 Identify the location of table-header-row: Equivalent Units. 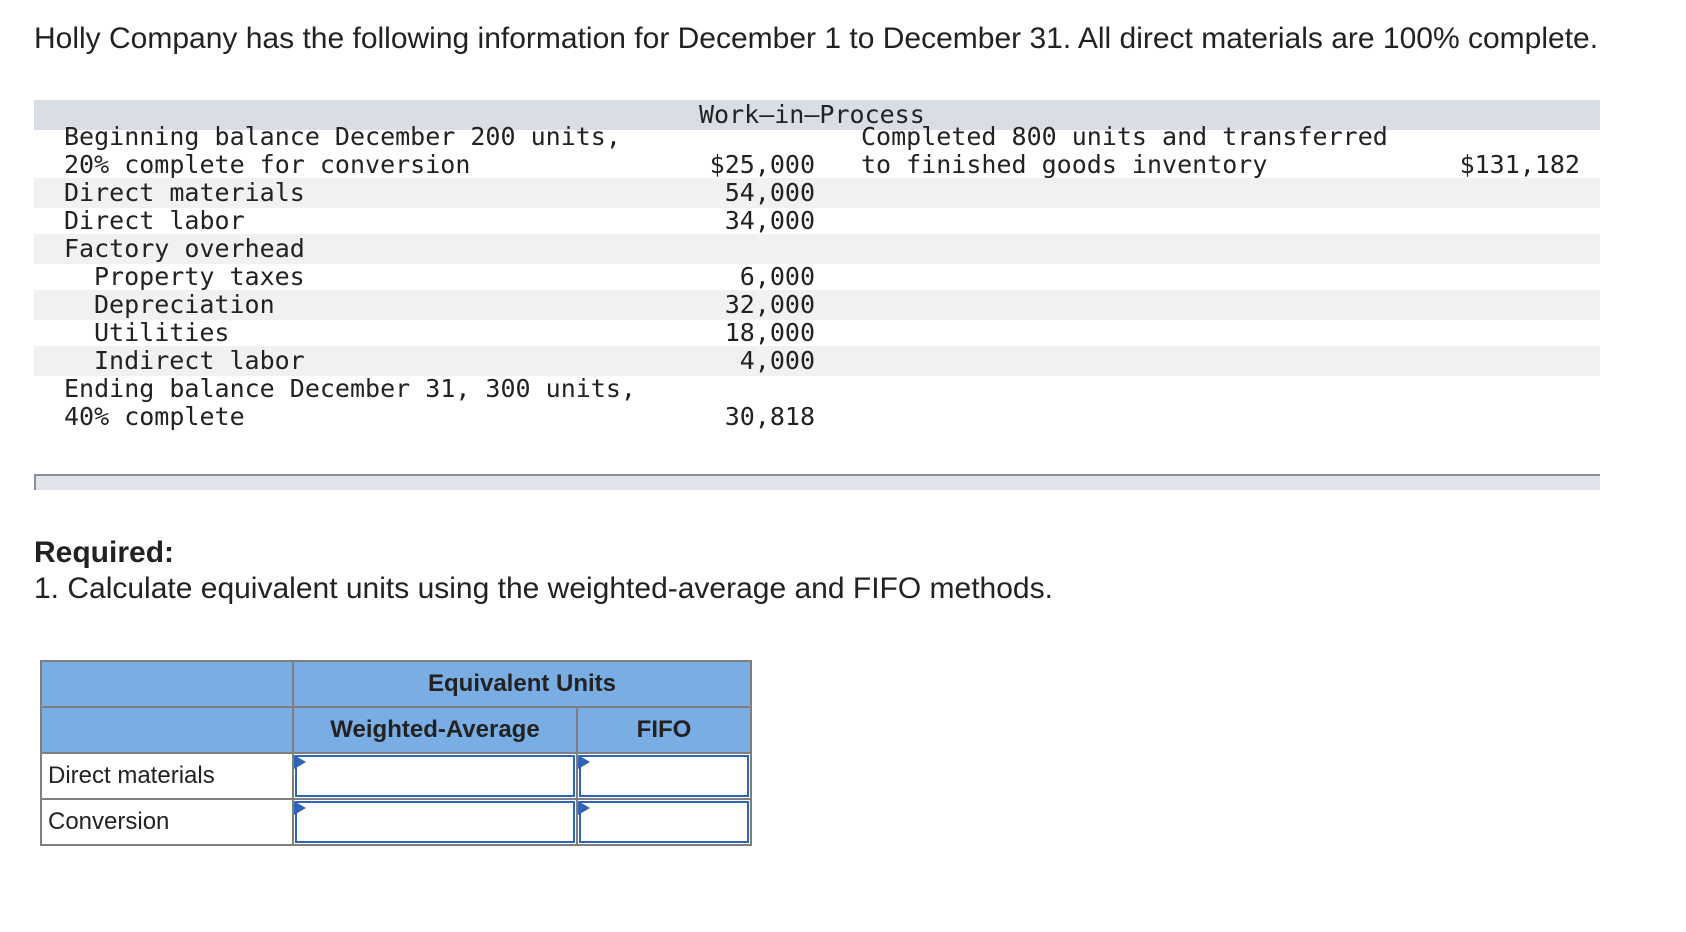
(396, 684).